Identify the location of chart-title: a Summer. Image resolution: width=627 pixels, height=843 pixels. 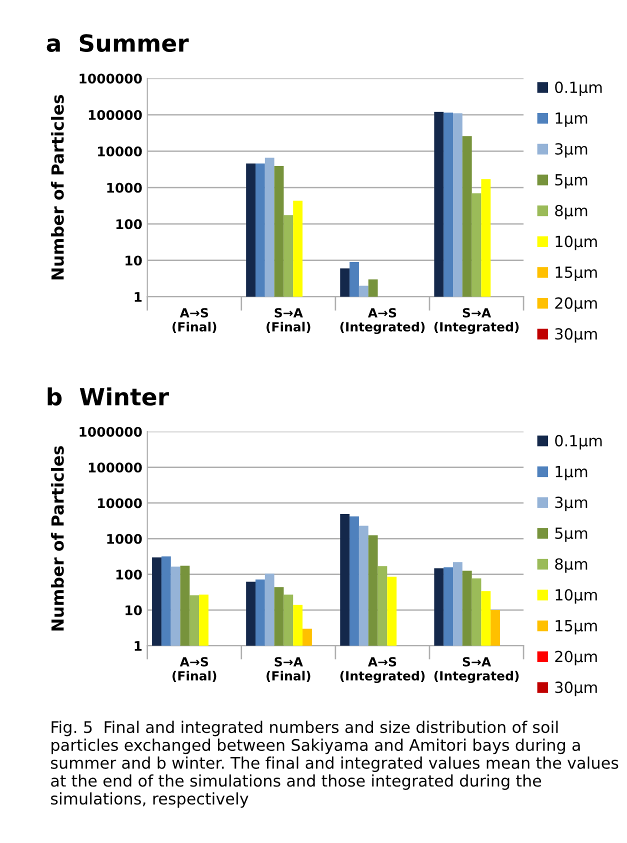
(117, 43).